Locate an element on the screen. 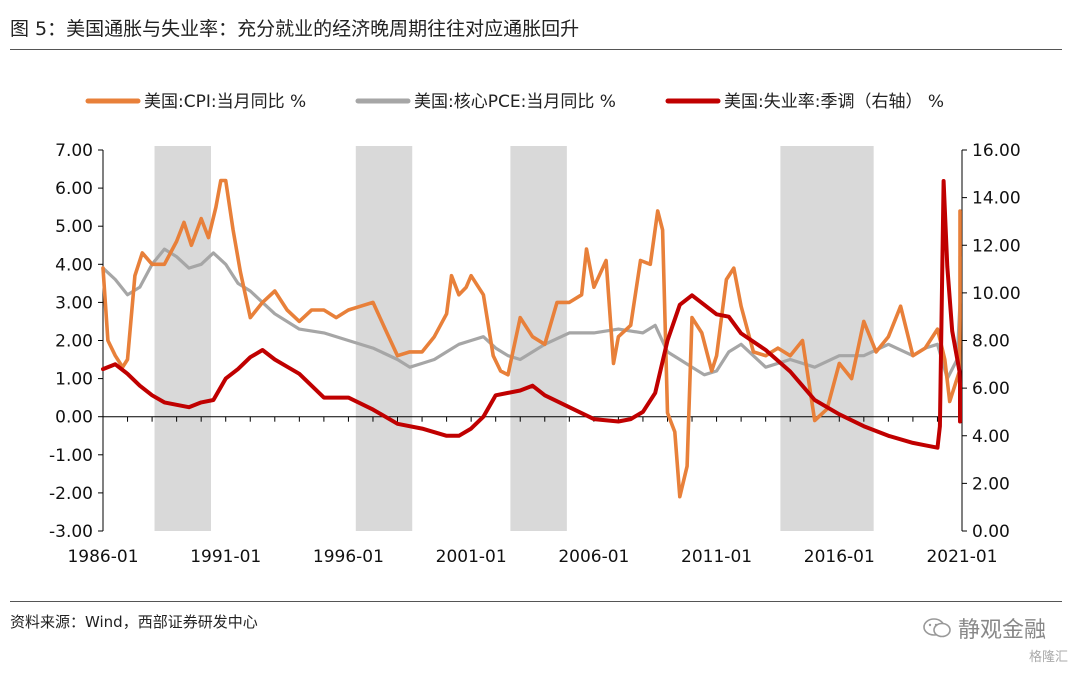 This screenshot has height=674, width=1080. y-left-tick-label-6: 1.00 is located at coordinates (74, 380).